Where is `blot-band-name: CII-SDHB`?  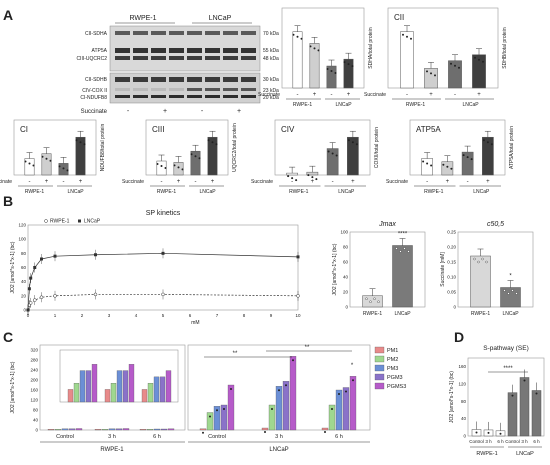 blot-band-name: CII-SDHB is located at coordinates (96, 80).